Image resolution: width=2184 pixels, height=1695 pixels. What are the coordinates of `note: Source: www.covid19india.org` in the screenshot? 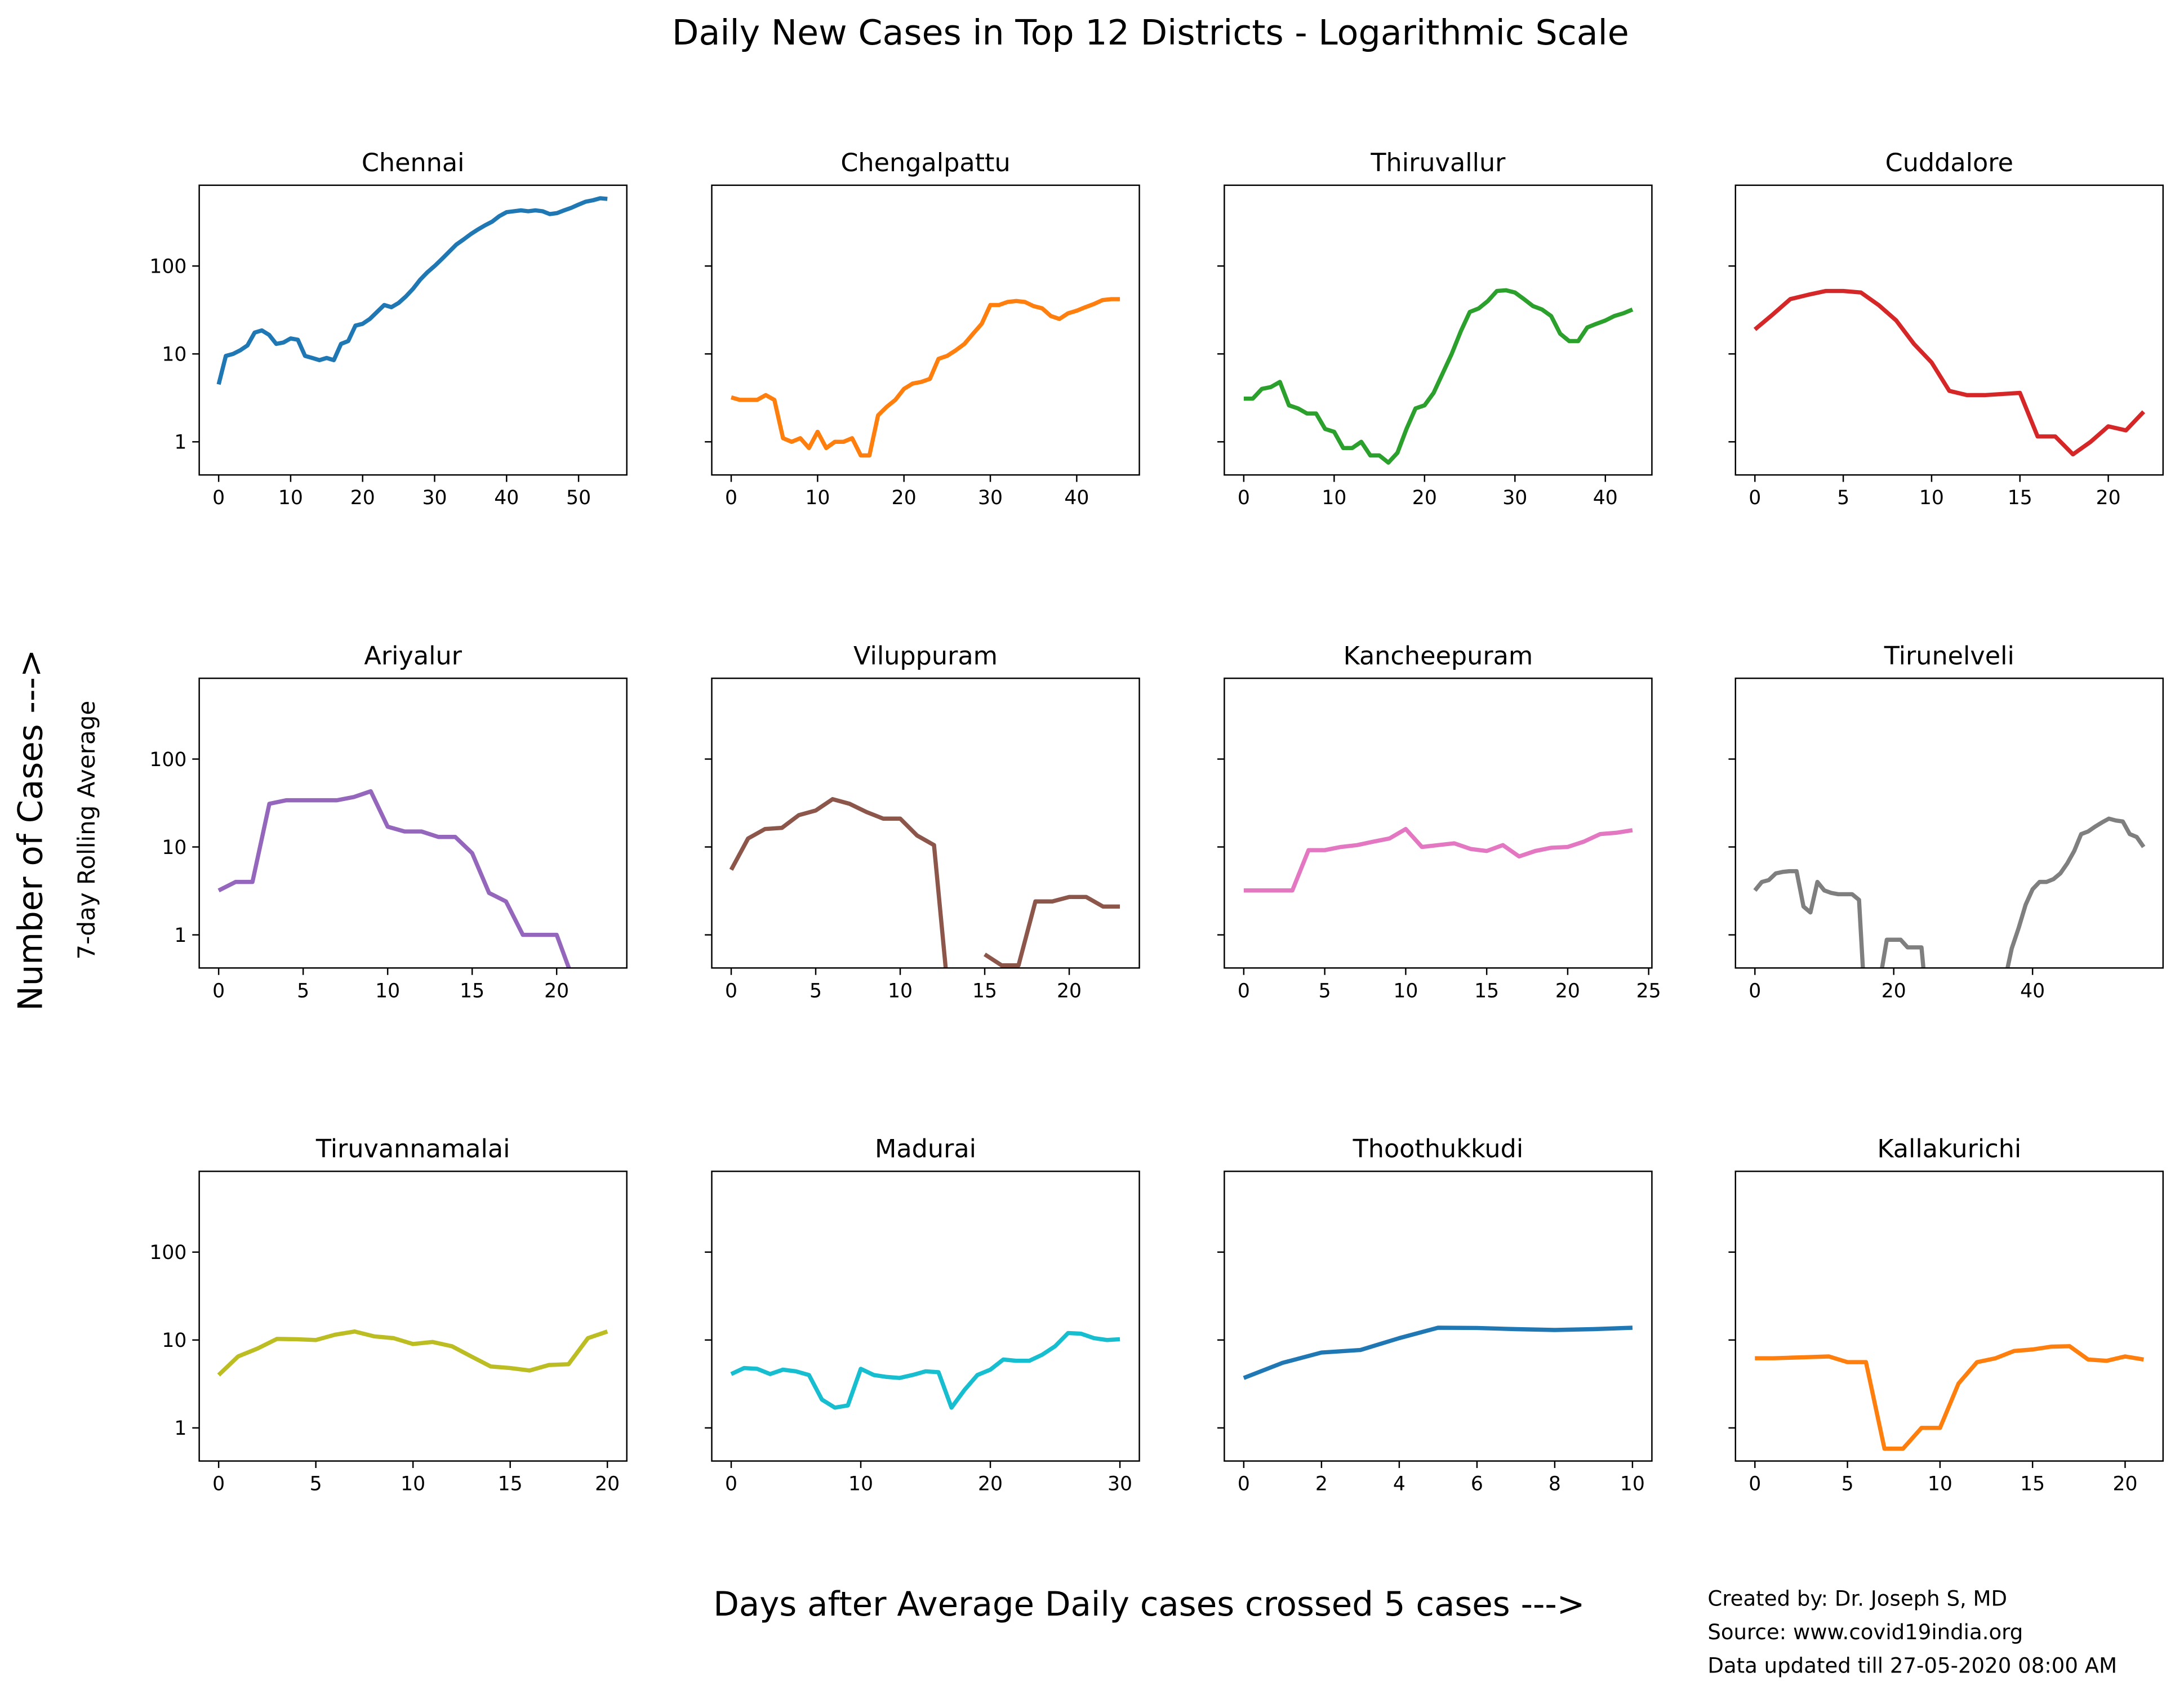 It's located at (1865, 1632).